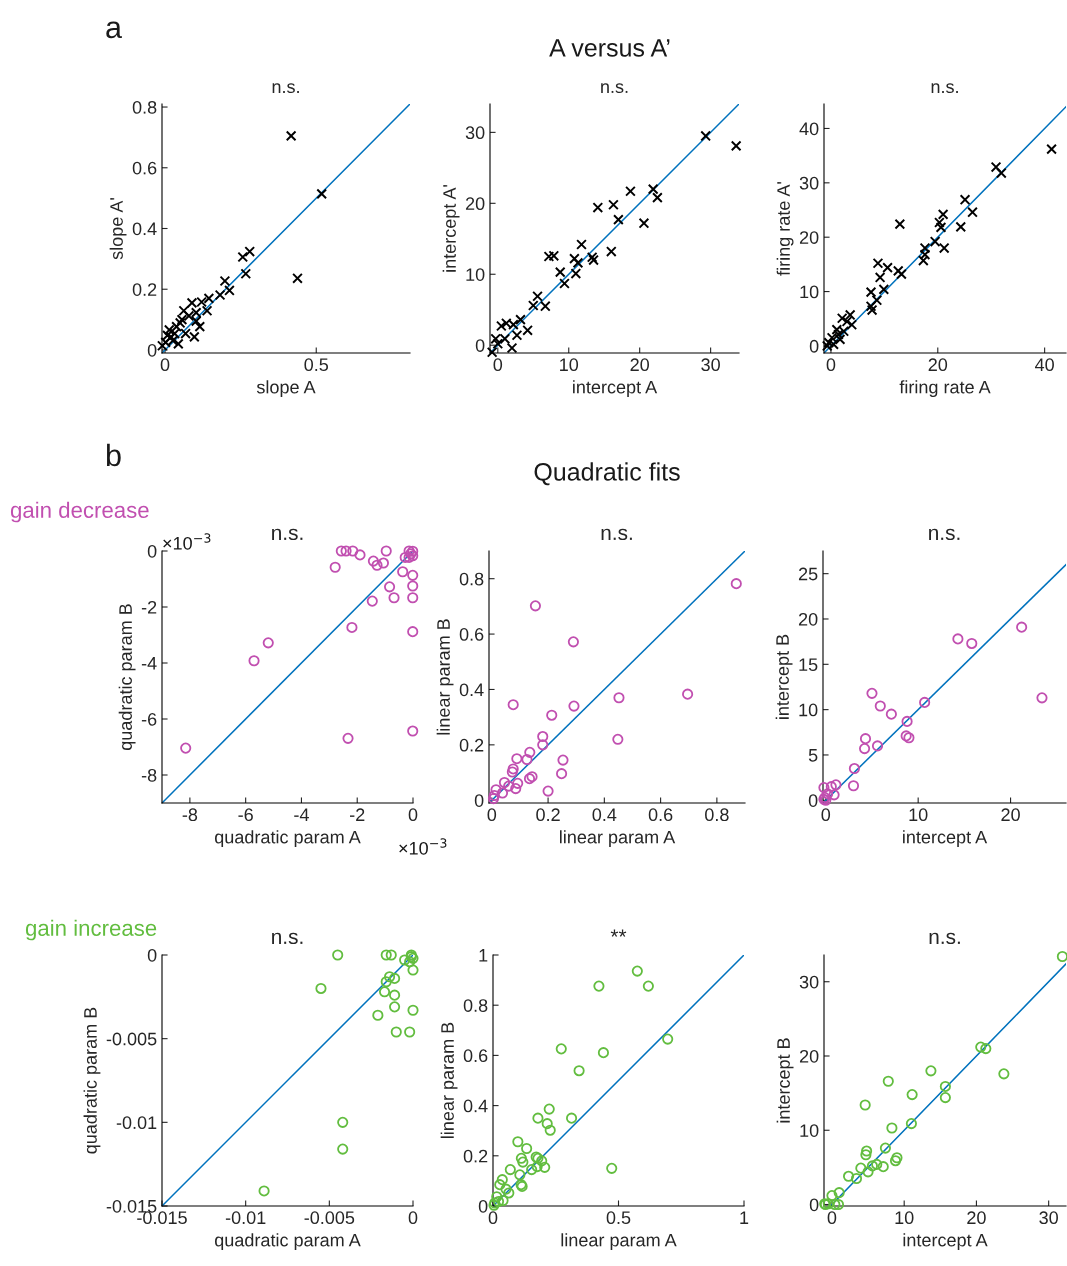  Describe the element at coordinates (149, 719) in the screenshot. I see `y-tick-label: -6` at that location.